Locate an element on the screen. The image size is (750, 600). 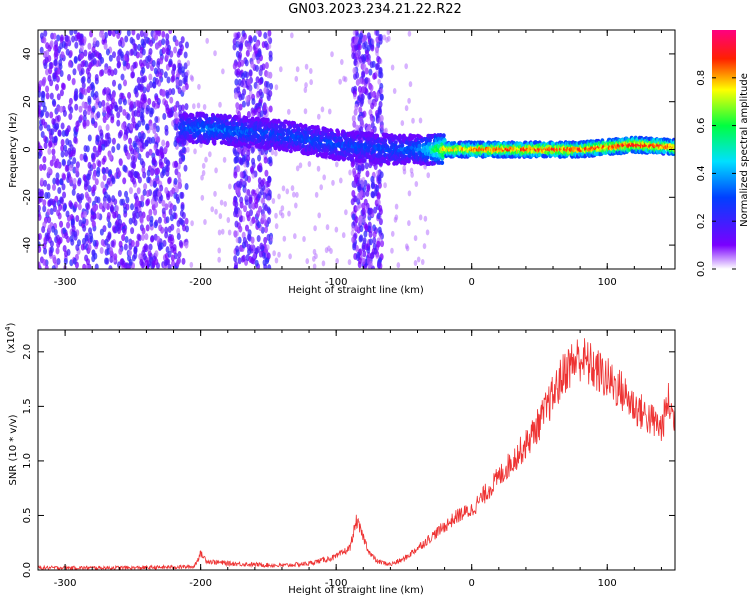
spectrogram-x-tick-label: 0 is located at coordinates (472, 282).